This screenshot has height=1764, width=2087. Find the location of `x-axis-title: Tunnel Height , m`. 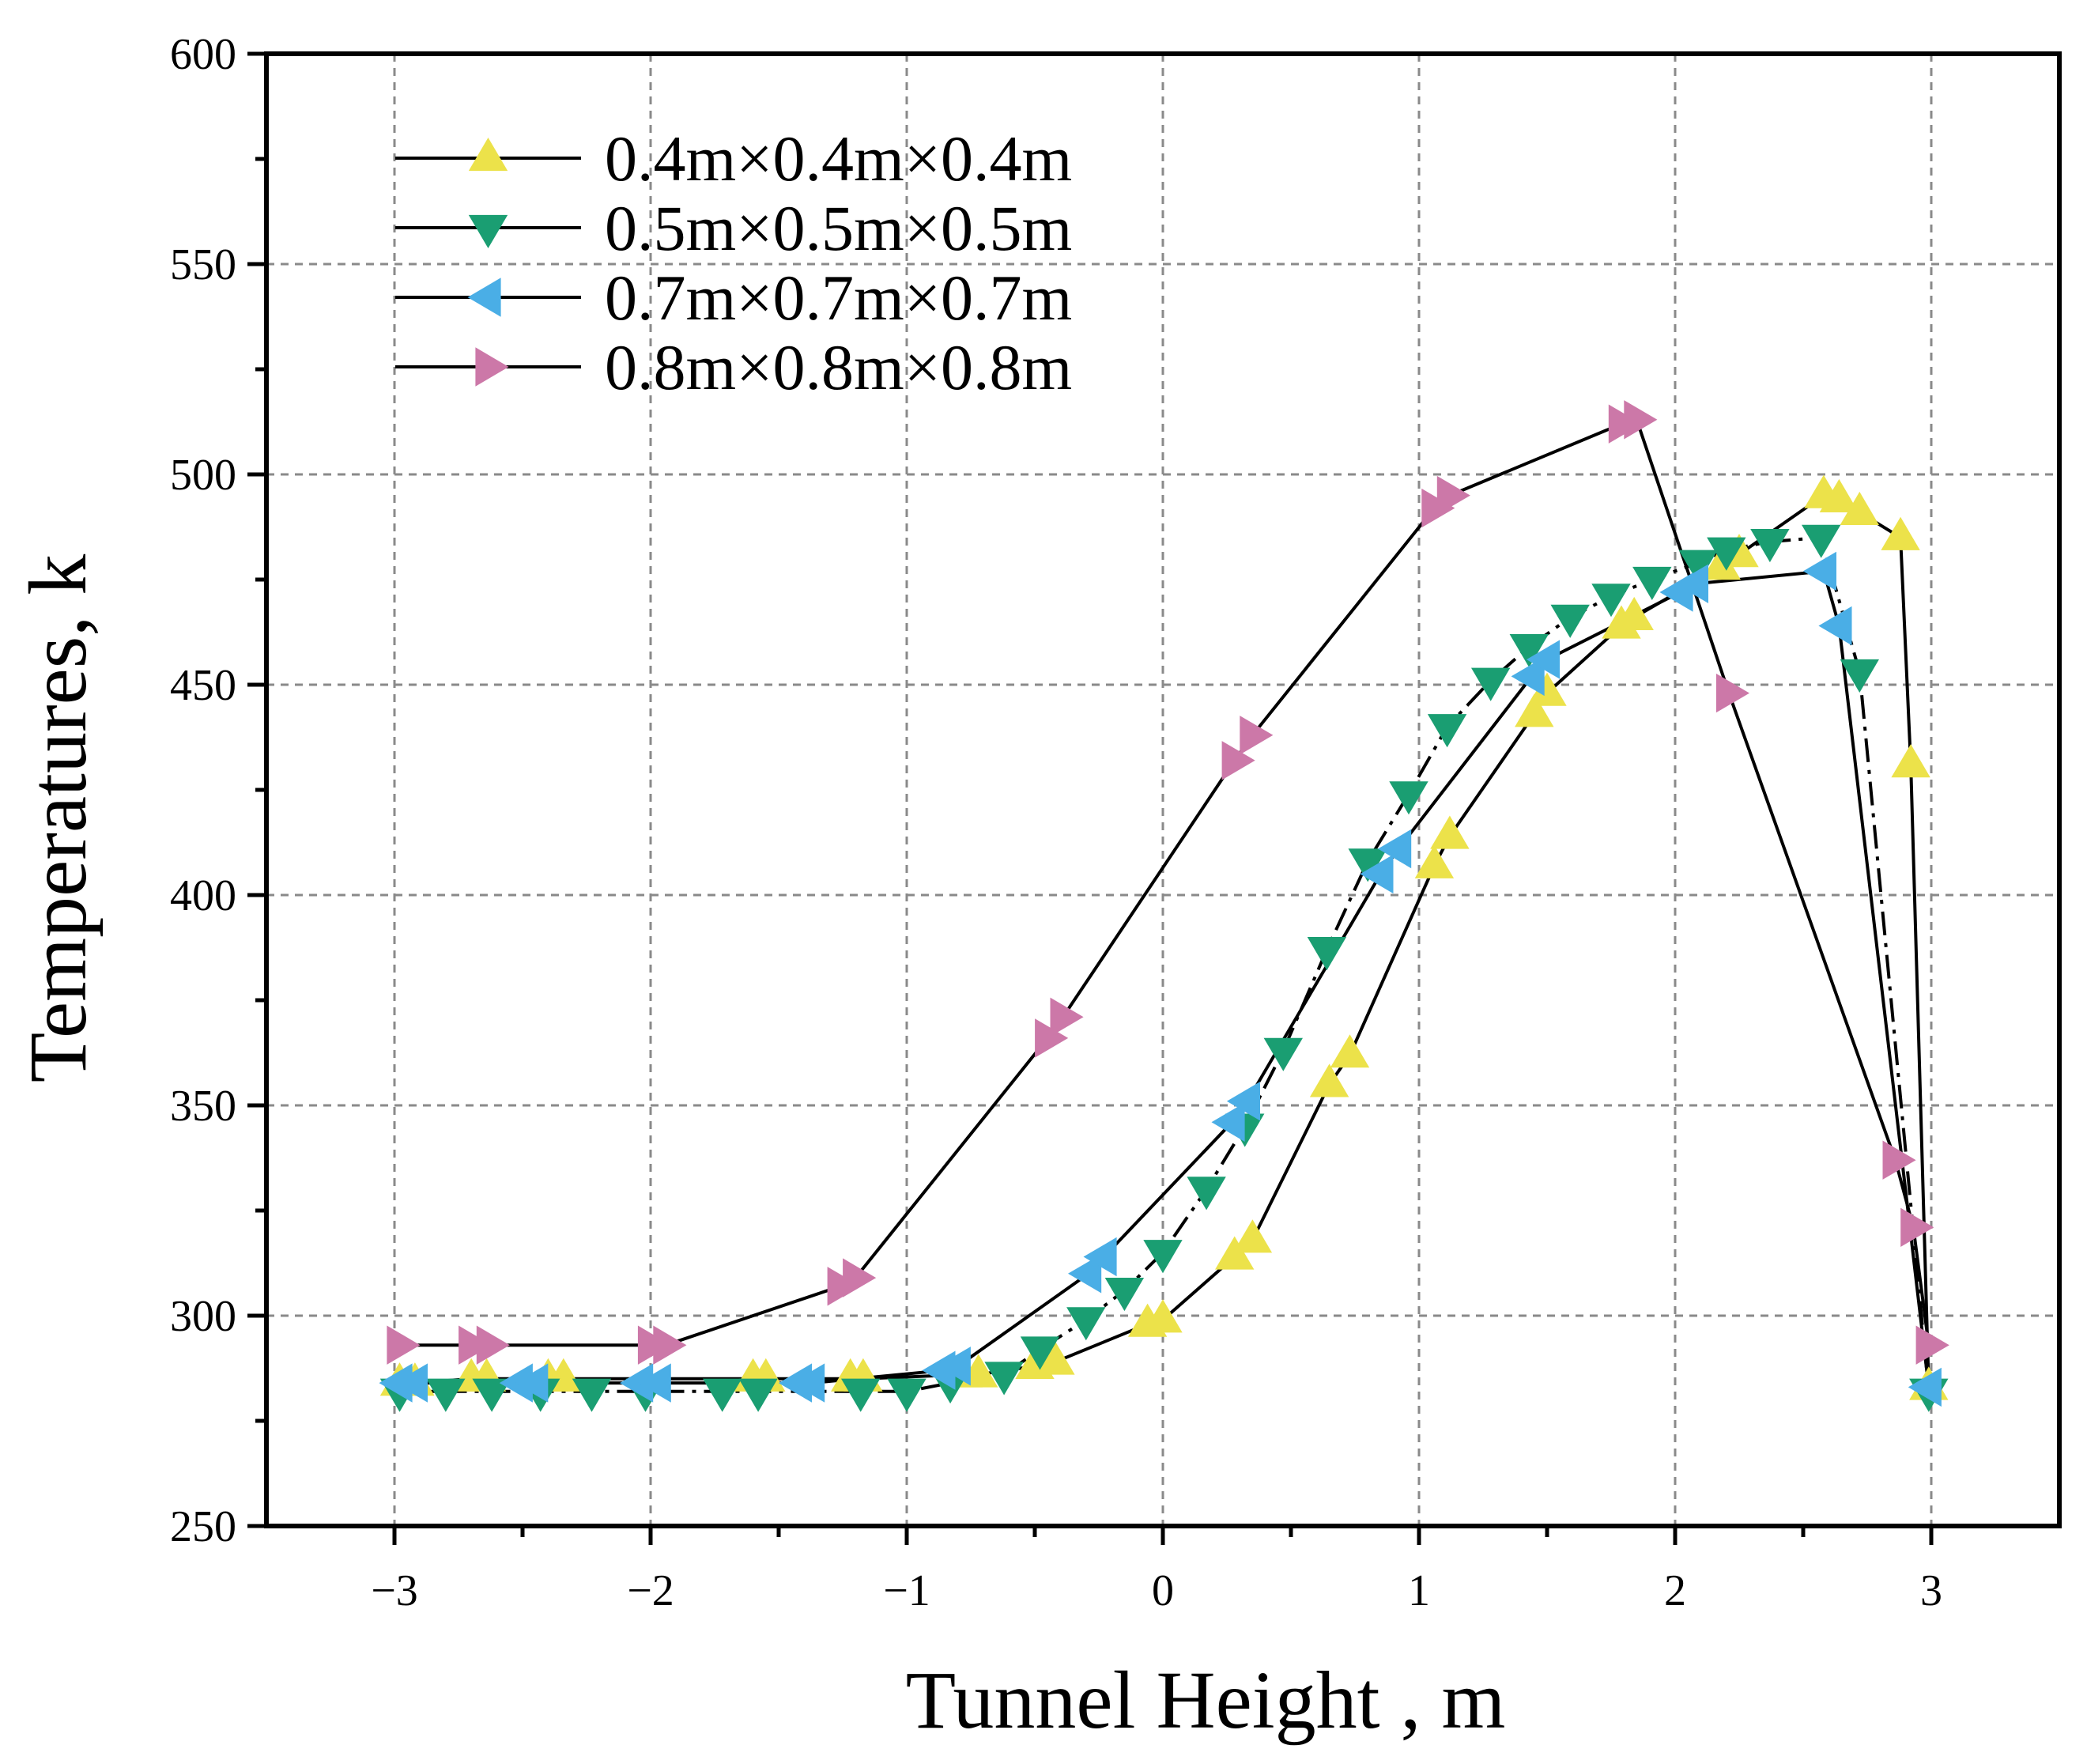

x-axis-title: Tunnel Height , m is located at coordinates (1206, 1700).